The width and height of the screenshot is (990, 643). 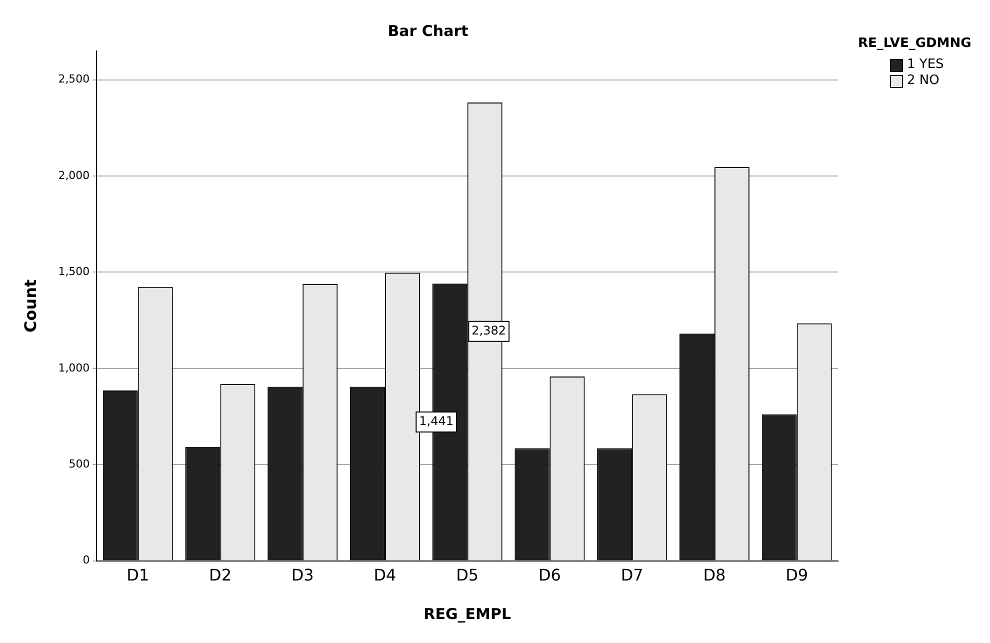 What do you see at coordinates (74, 175) in the screenshot?
I see `y-tick-label: 2,000` at bounding box center [74, 175].